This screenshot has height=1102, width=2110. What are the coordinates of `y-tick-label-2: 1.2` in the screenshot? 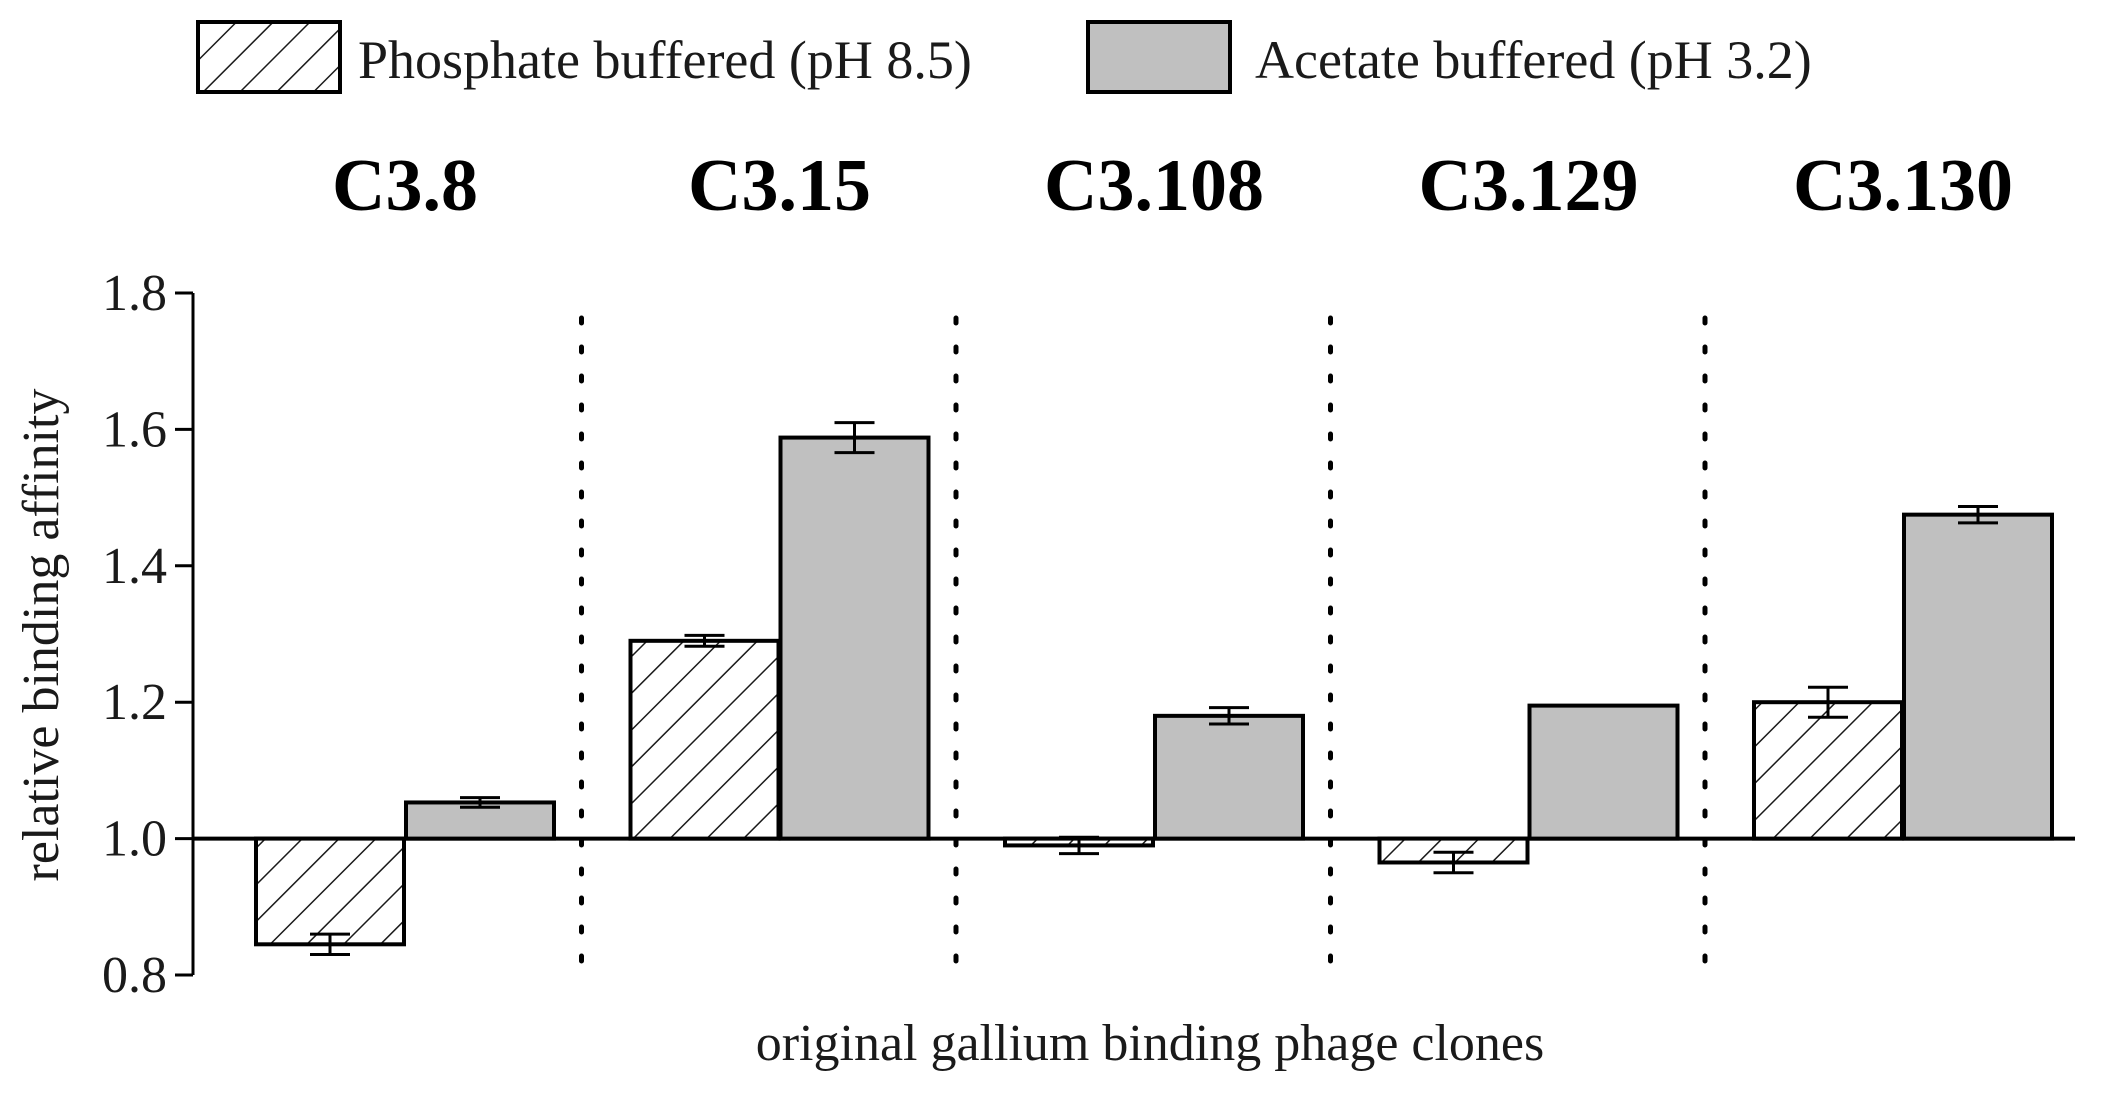 It's located at (134, 702).